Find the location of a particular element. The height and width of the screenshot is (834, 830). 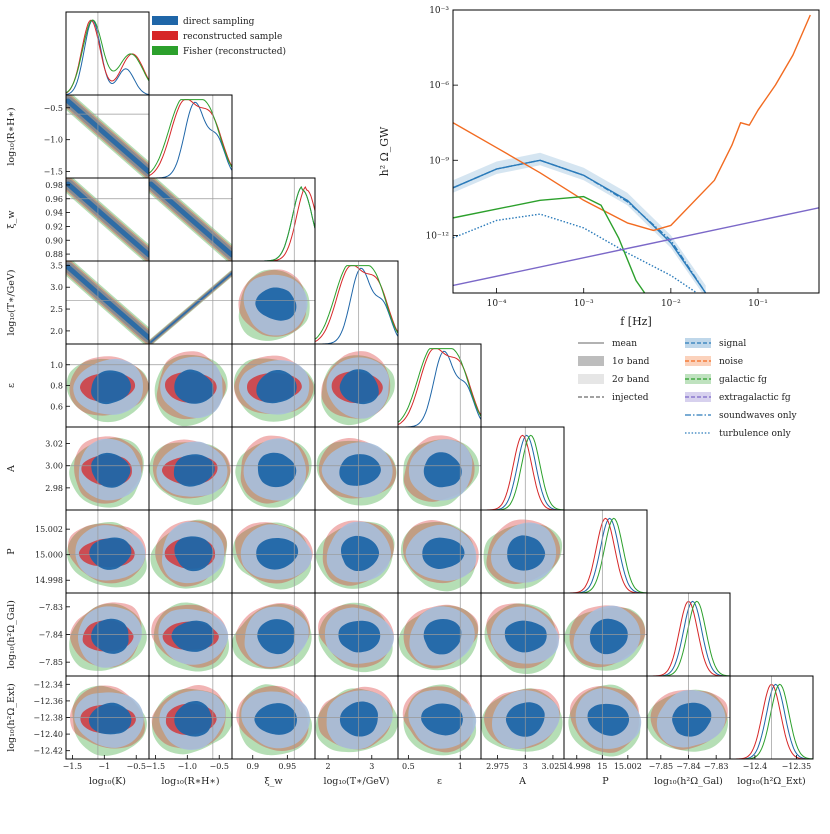

panel-logK-vs-logK is located at coordinates (107, 53).